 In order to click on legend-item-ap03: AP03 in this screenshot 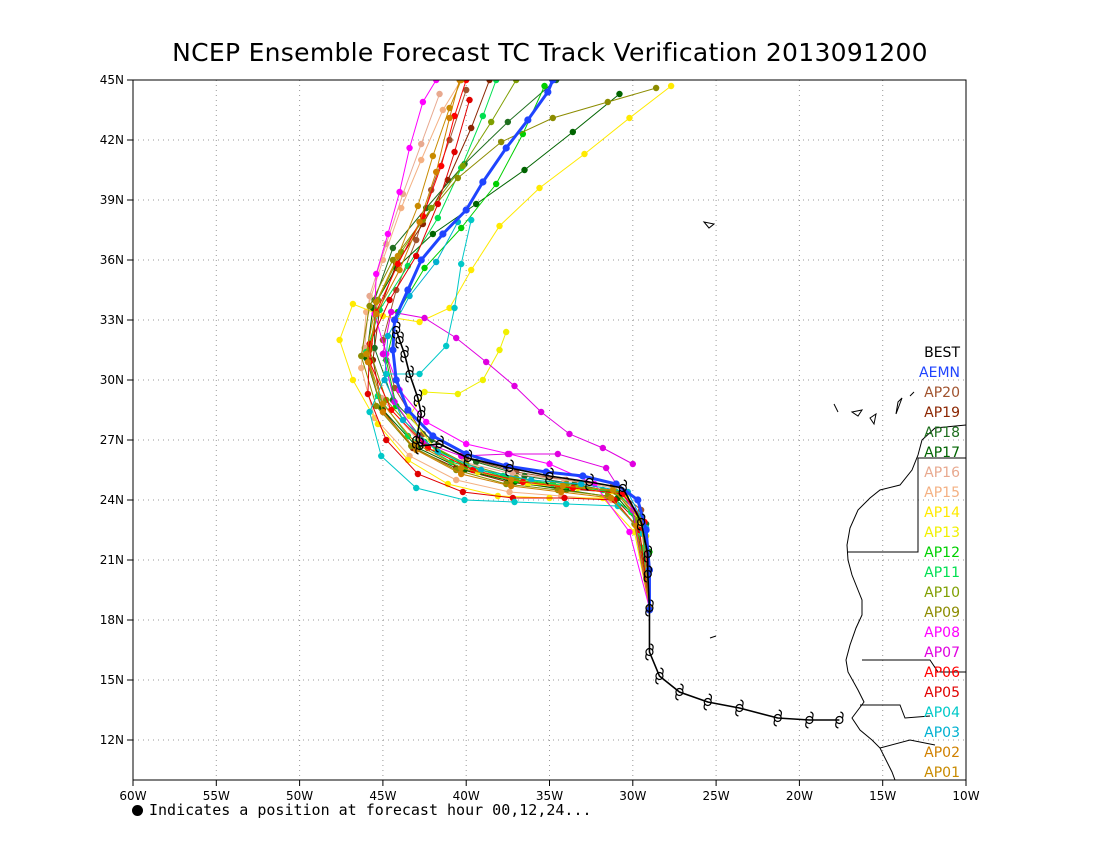, I will do `click(942, 733)`.